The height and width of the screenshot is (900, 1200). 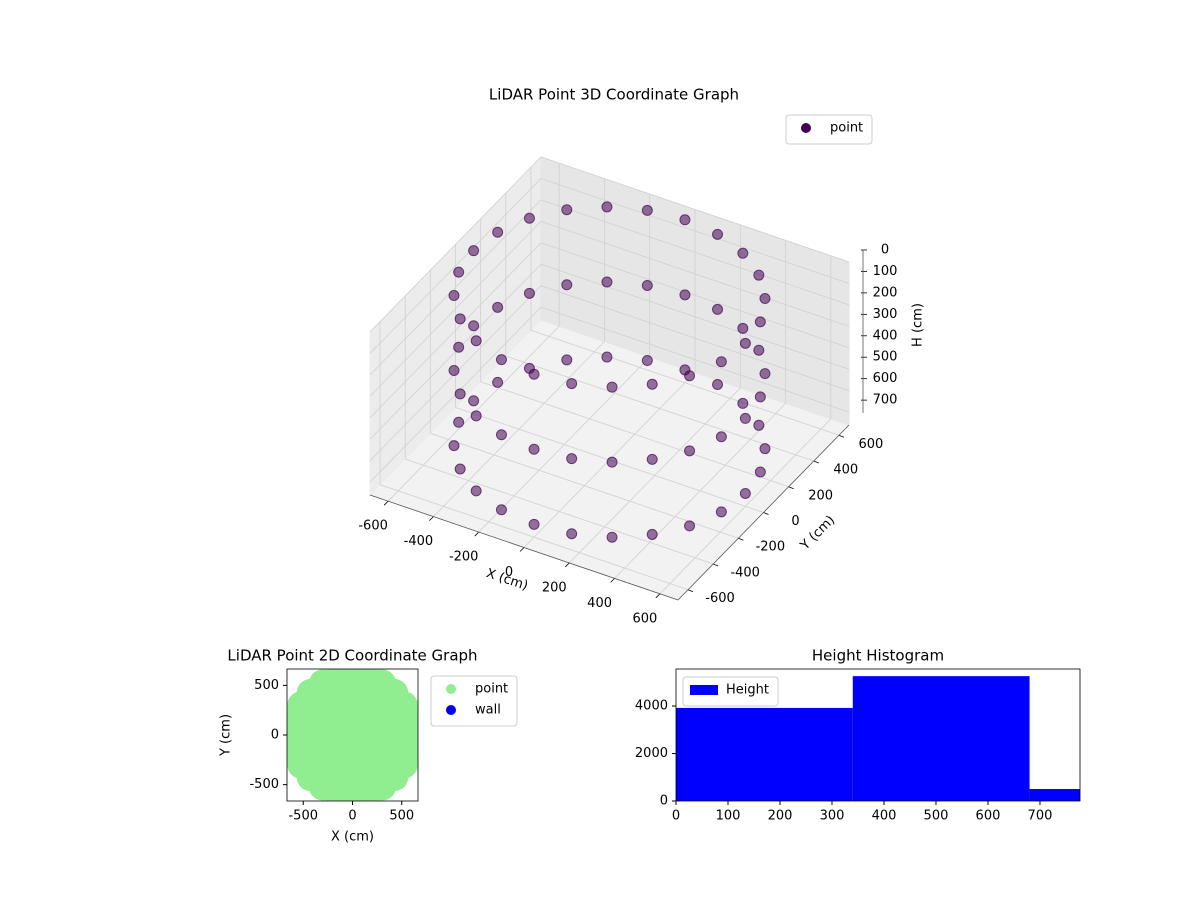 I want to click on x-tick-label: 200, so click(x=554, y=587).